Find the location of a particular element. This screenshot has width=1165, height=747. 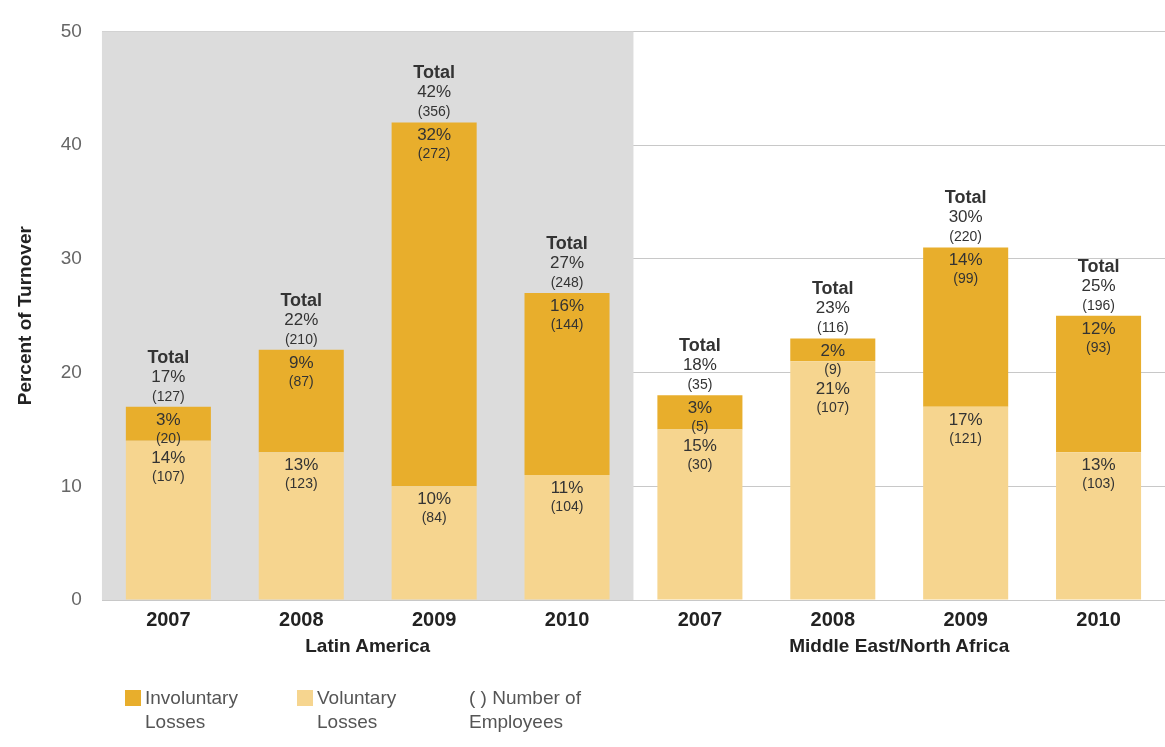

data-label: 16% (144) is located at coordinates (567, 313).